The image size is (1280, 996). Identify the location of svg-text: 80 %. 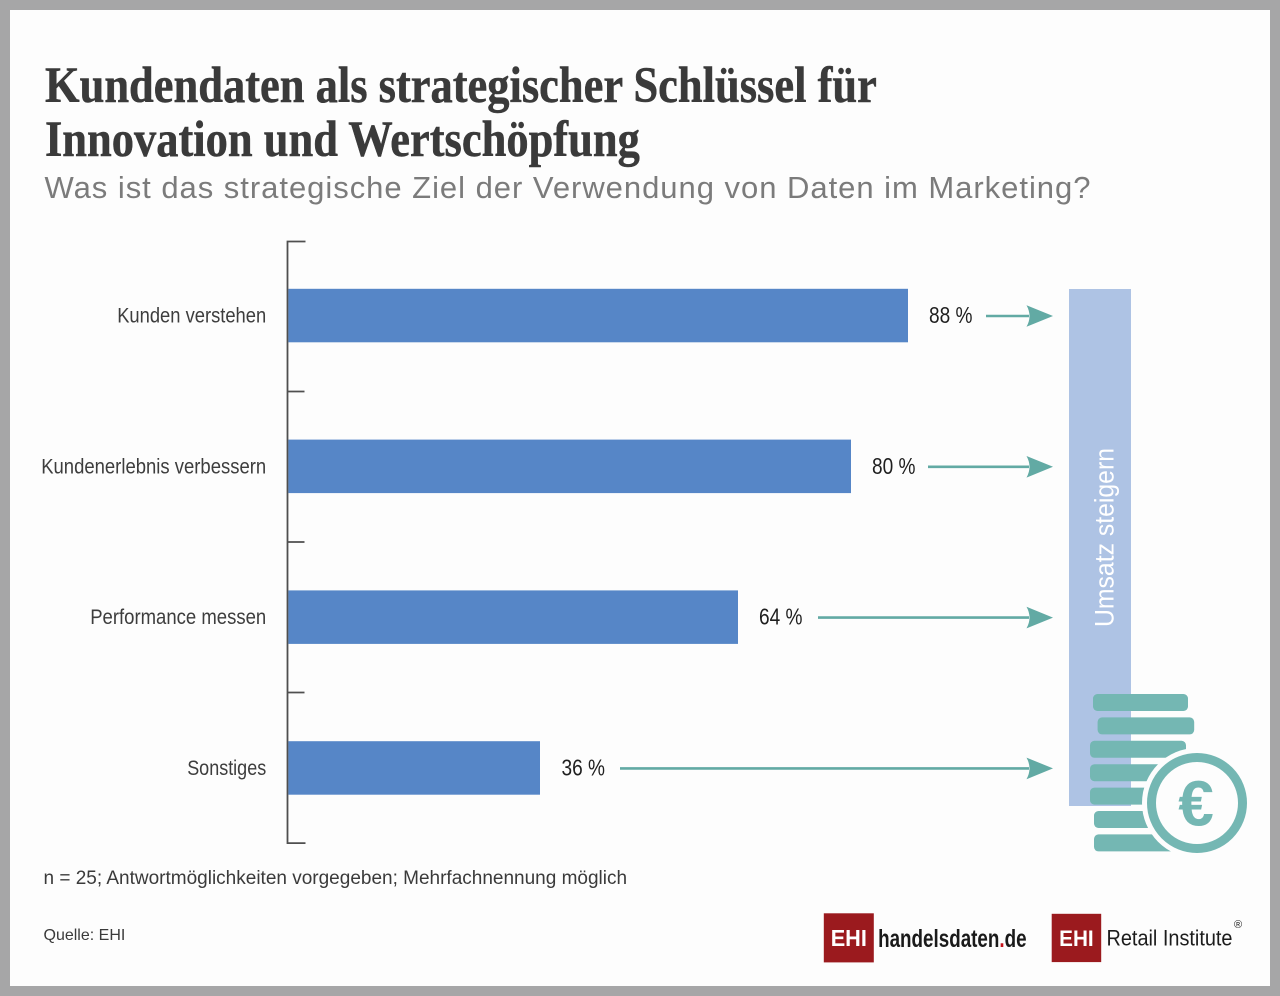
(894, 466).